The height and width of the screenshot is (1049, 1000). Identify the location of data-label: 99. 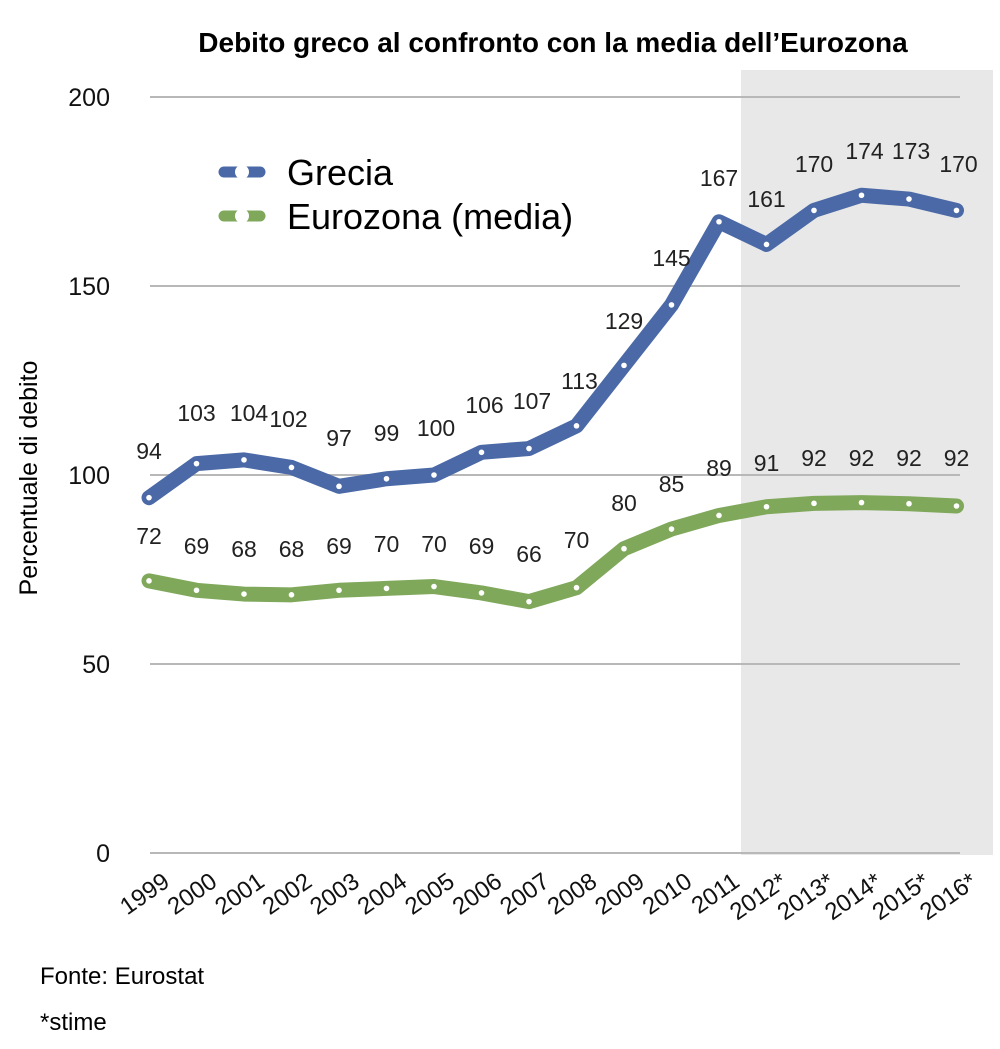
(387, 433).